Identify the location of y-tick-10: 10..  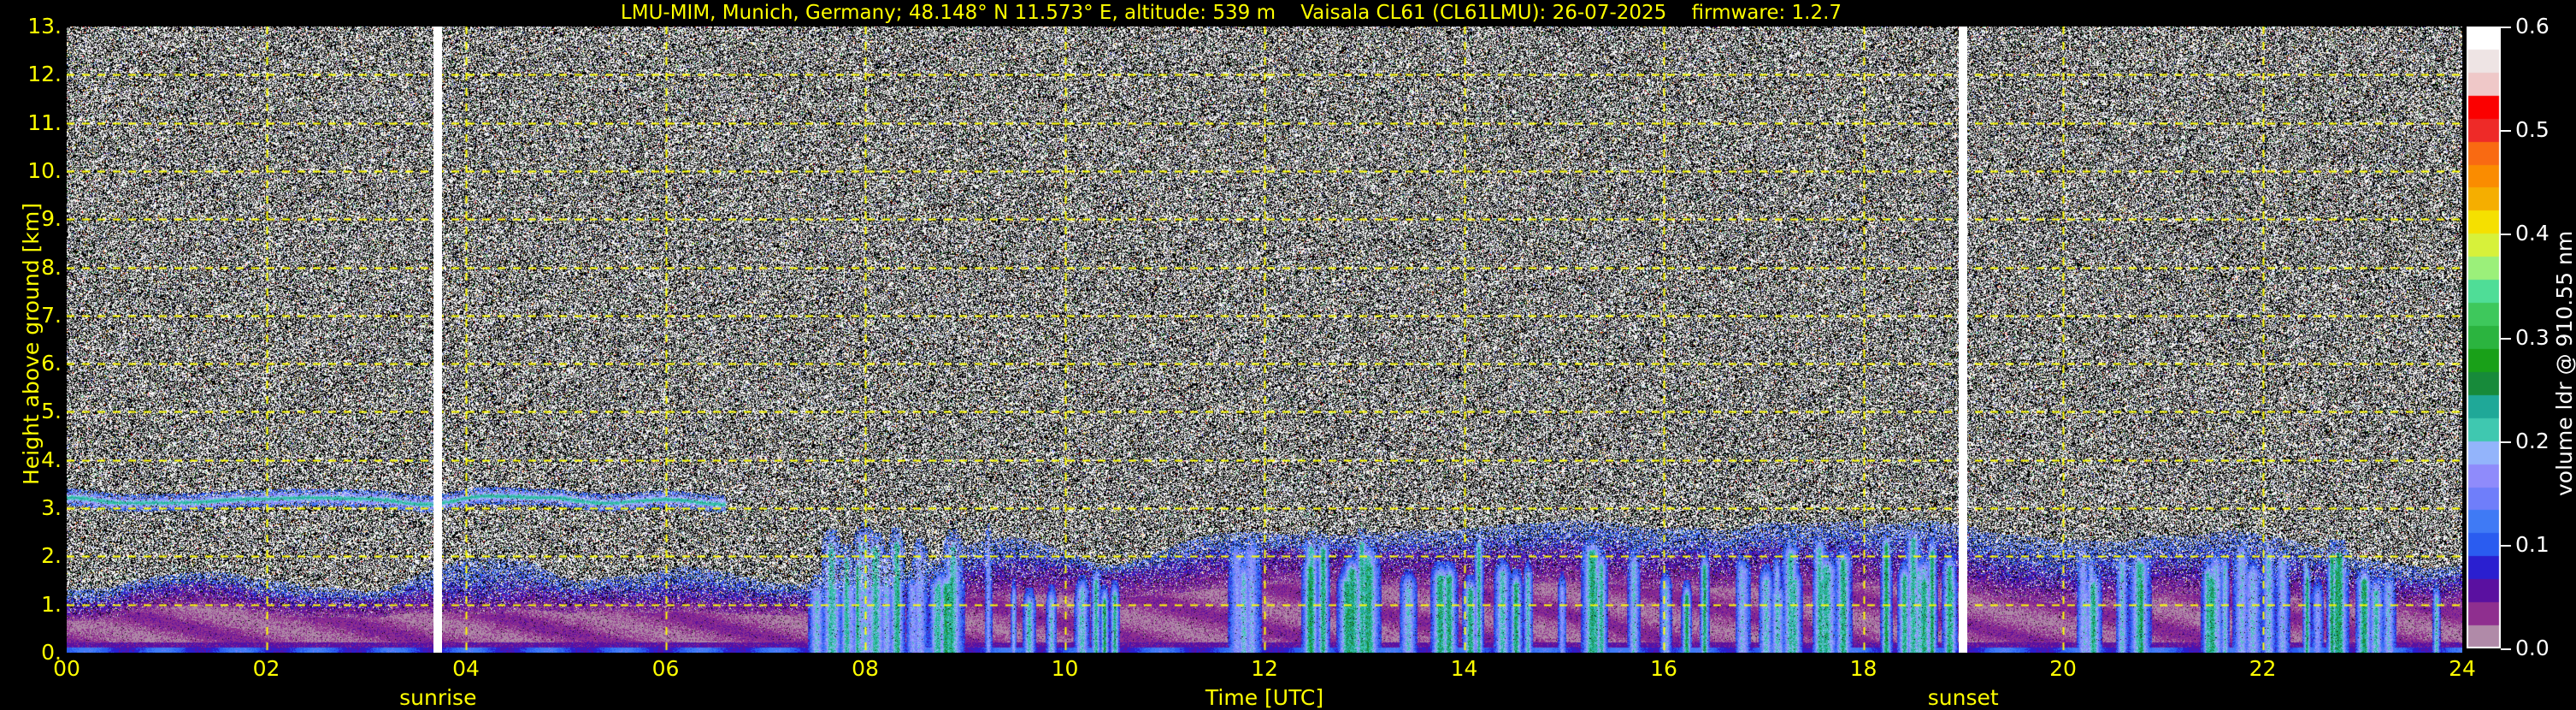
(44, 170).